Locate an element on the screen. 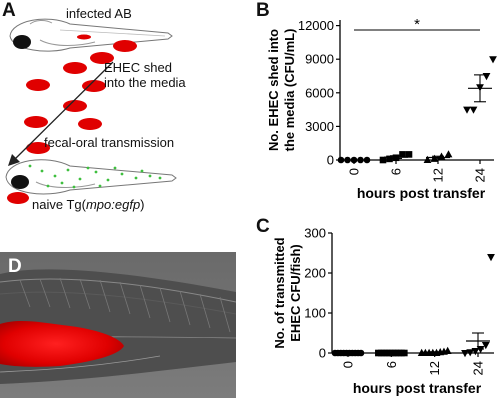 The width and height of the screenshot is (500, 400). infected-fish-label: infected AB is located at coordinates (99, 13).